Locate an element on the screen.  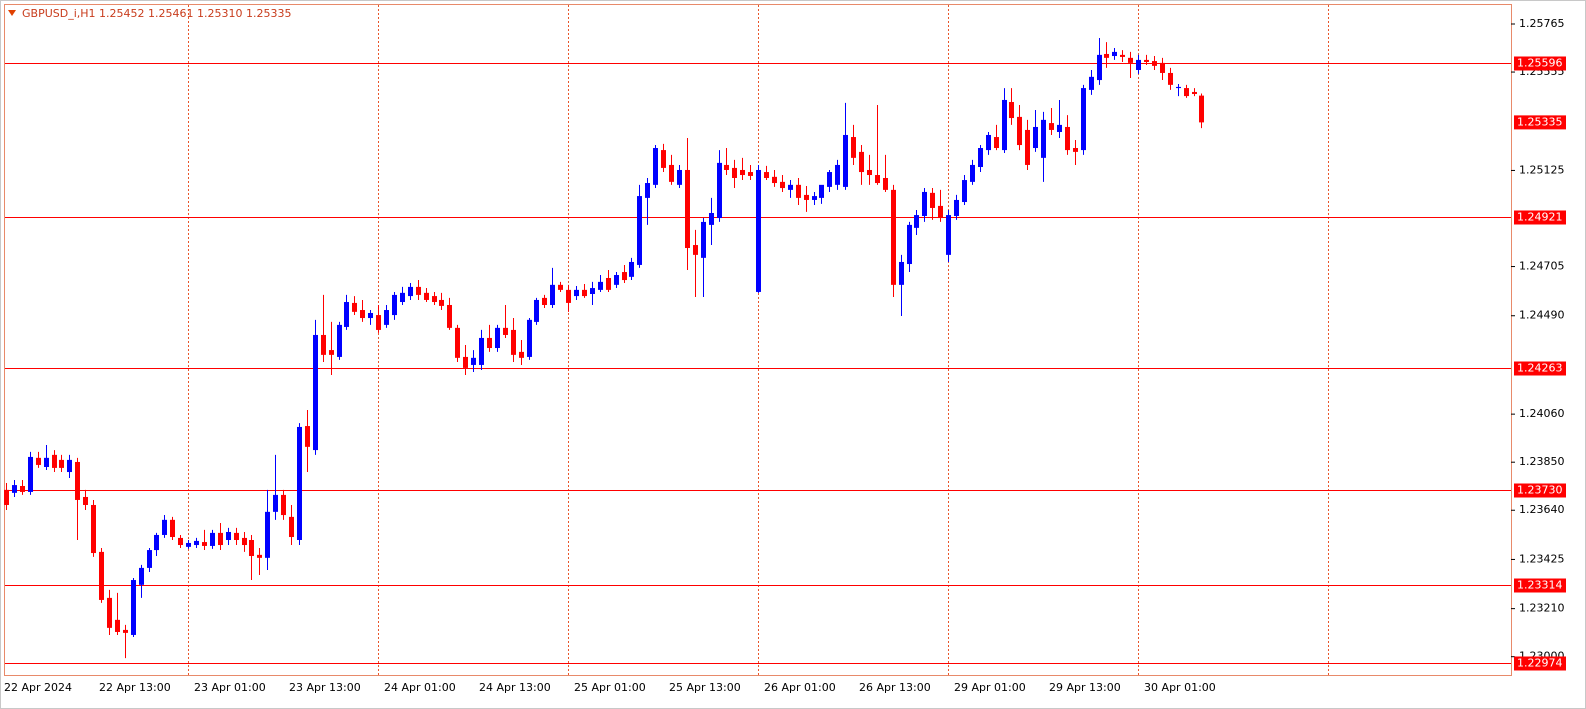
x-tick-label: 29 Apr 13:00 is located at coordinates (1085, 687).